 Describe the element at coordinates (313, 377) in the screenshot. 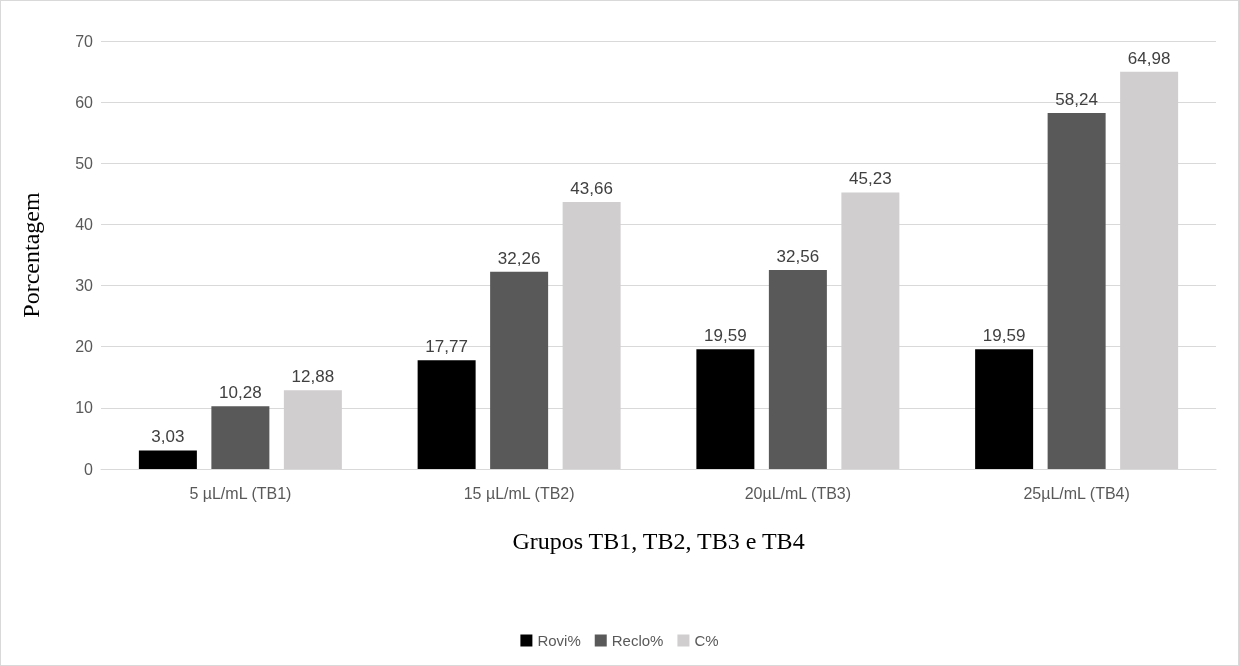

I see `data-label: 12,88` at that location.